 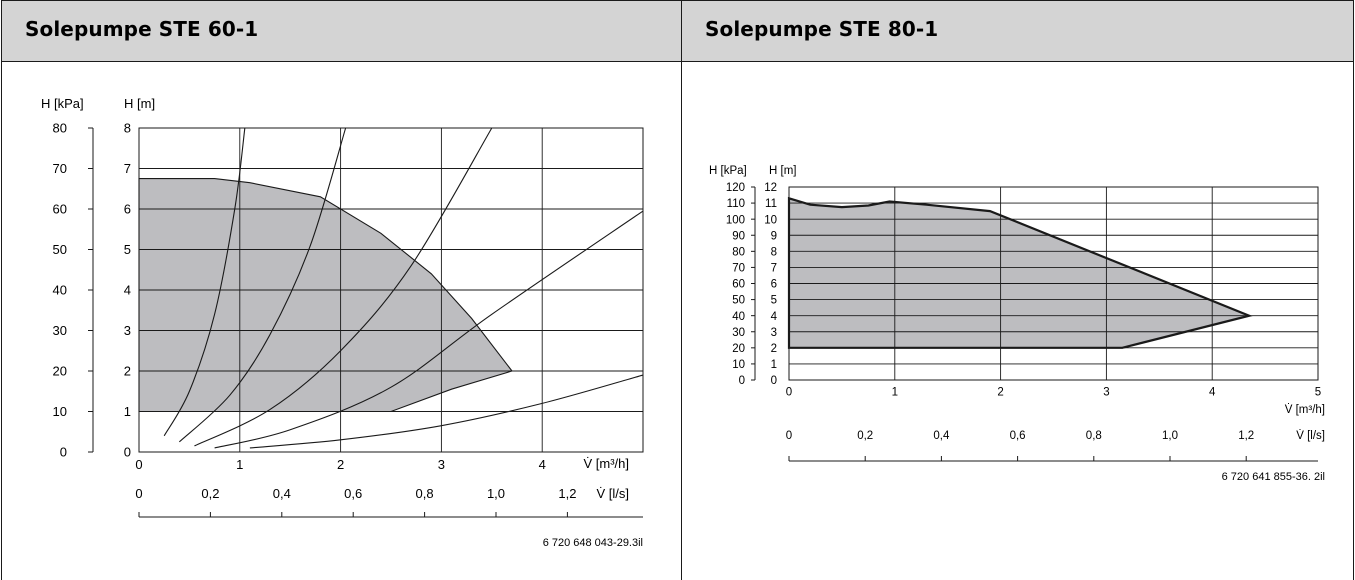 I want to click on chart1-operating-range-outline, so click(x=325, y=295).